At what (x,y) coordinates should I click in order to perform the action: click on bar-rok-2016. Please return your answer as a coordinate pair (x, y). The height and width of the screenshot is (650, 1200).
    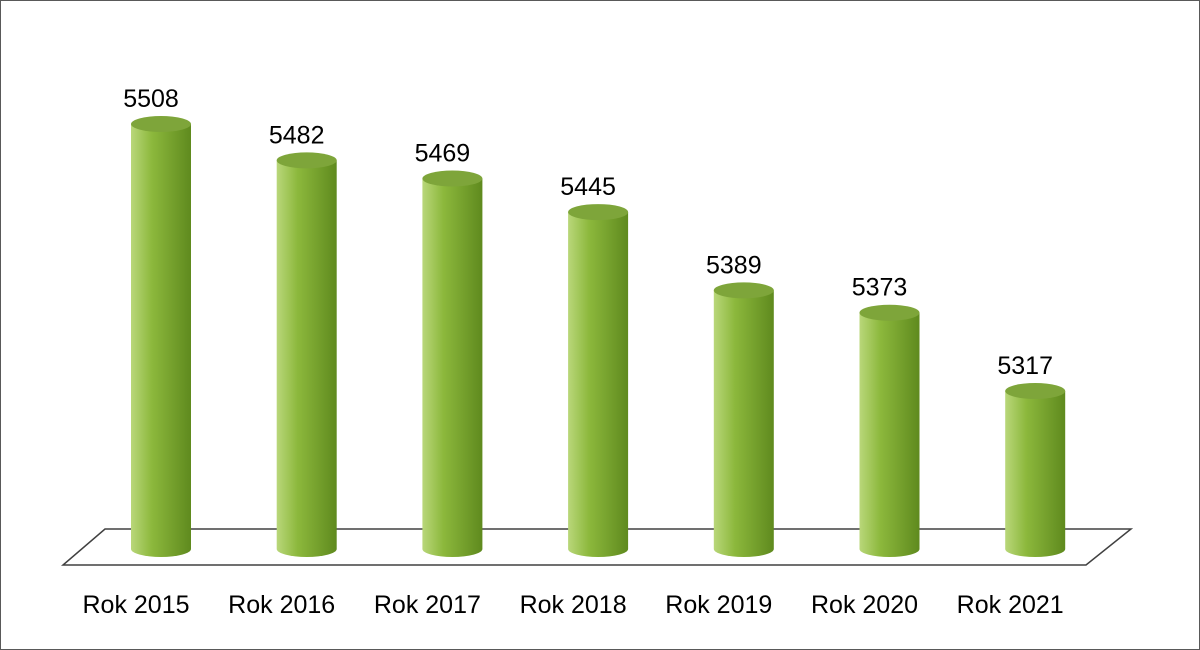
    Looking at the image, I should click on (306, 354).